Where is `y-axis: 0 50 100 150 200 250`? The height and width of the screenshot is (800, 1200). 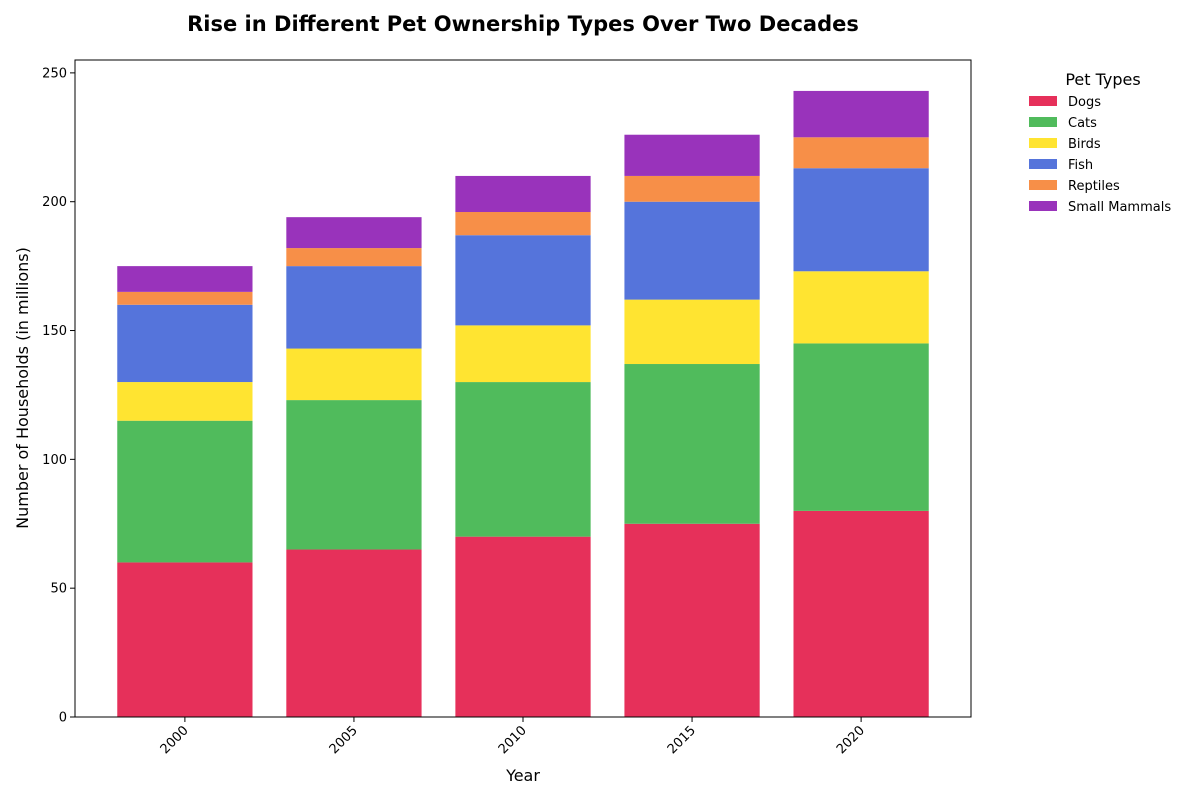 y-axis: 0 50 100 150 200 250 is located at coordinates (58, 396).